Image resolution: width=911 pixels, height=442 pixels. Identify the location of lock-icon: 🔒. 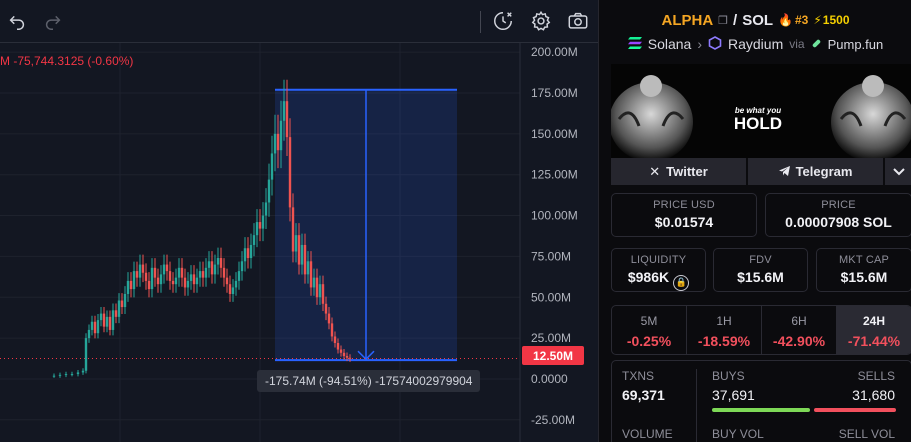
(681, 282).